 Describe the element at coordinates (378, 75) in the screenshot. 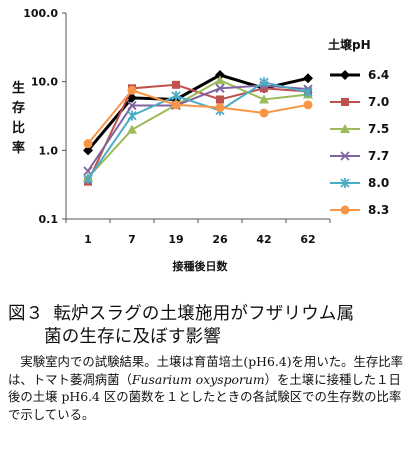

I see `legend-label: 6.4` at that location.